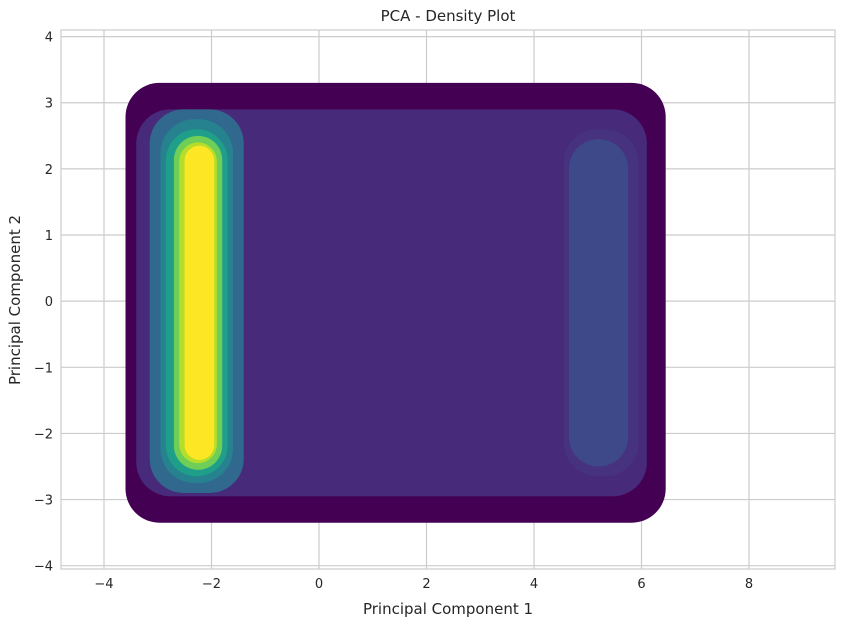 The image size is (846, 627). I want to click on y-axis-label: Principal Component 2, so click(15, 300).